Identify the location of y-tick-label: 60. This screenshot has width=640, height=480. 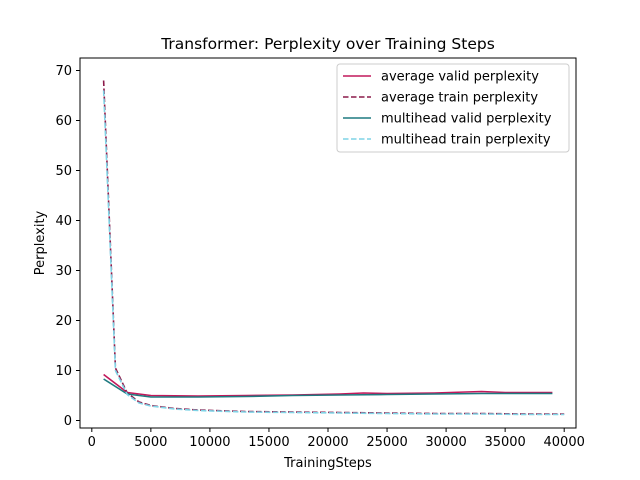
(63, 121).